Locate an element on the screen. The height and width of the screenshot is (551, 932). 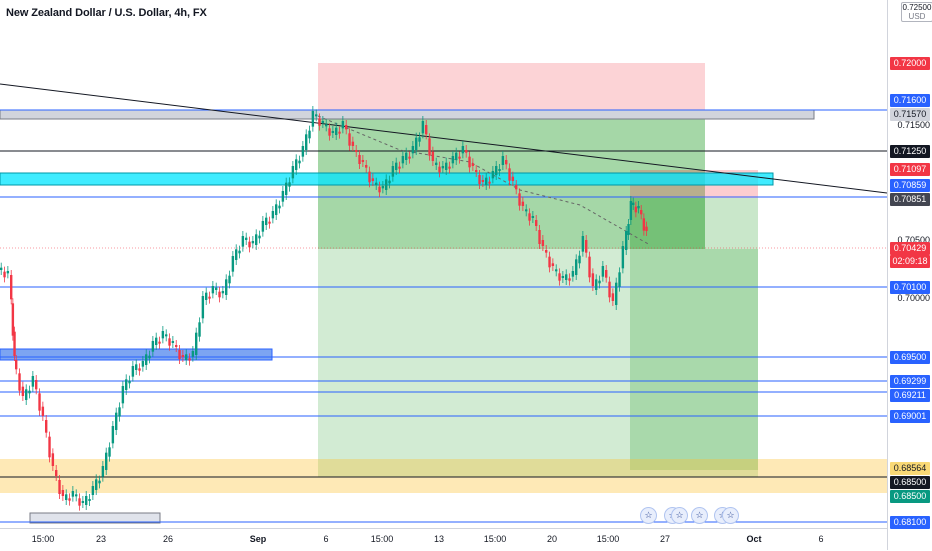
price-tag: 0.69001 is located at coordinates (910, 416).